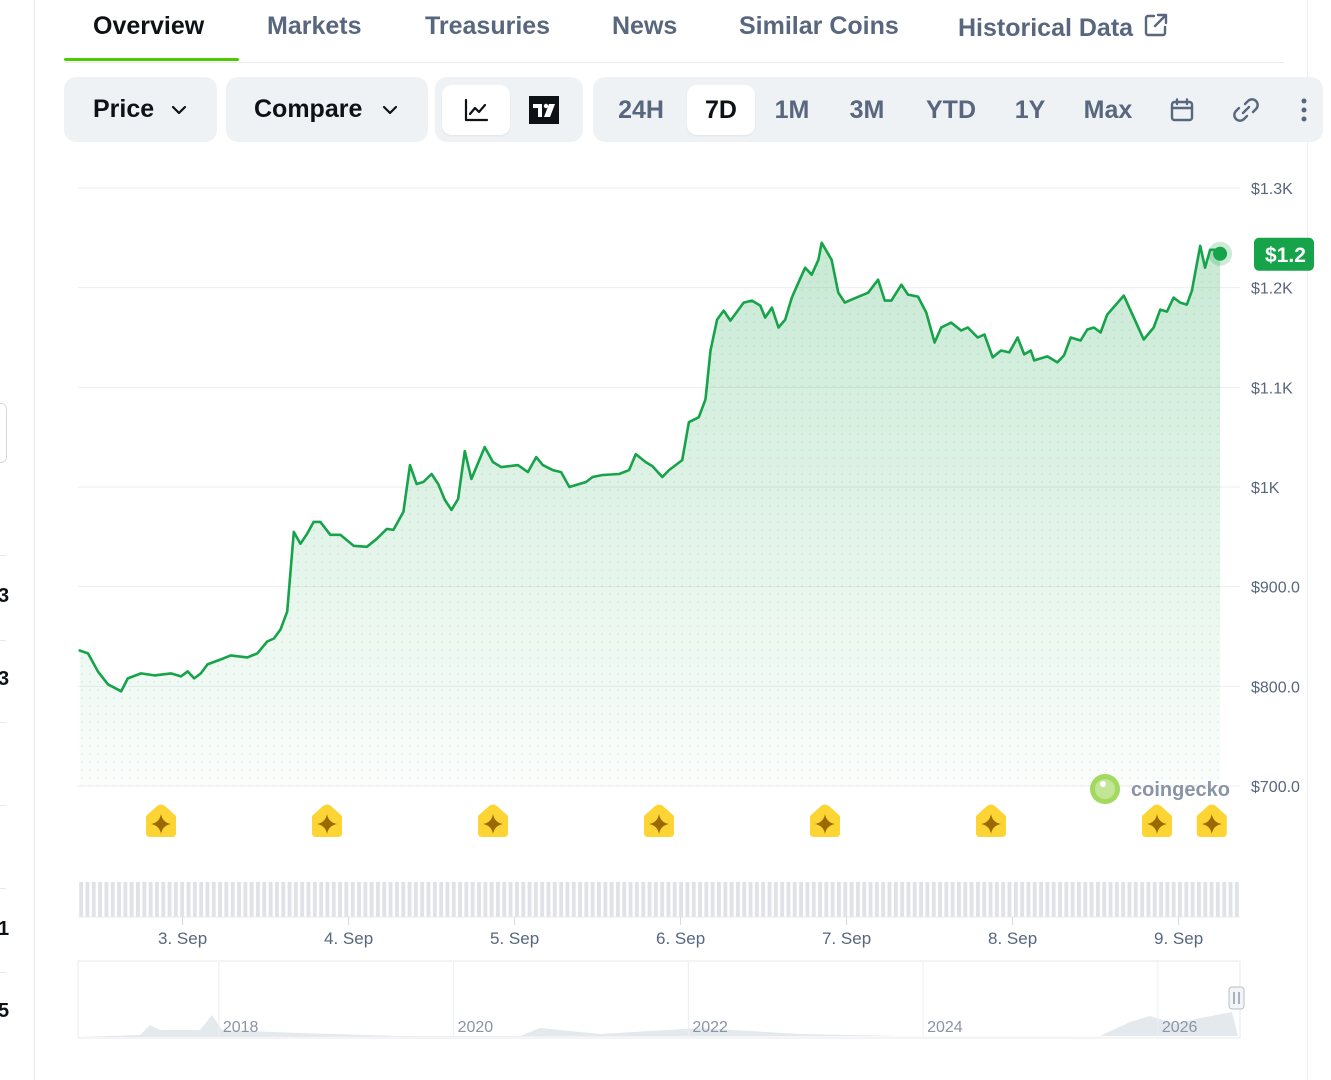 Image resolution: width=1331 pixels, height=1080 pixels. Describe the element at coordinates (1030, 110) in the screenshot. I see `range-1y-button: 1Y` at that location.